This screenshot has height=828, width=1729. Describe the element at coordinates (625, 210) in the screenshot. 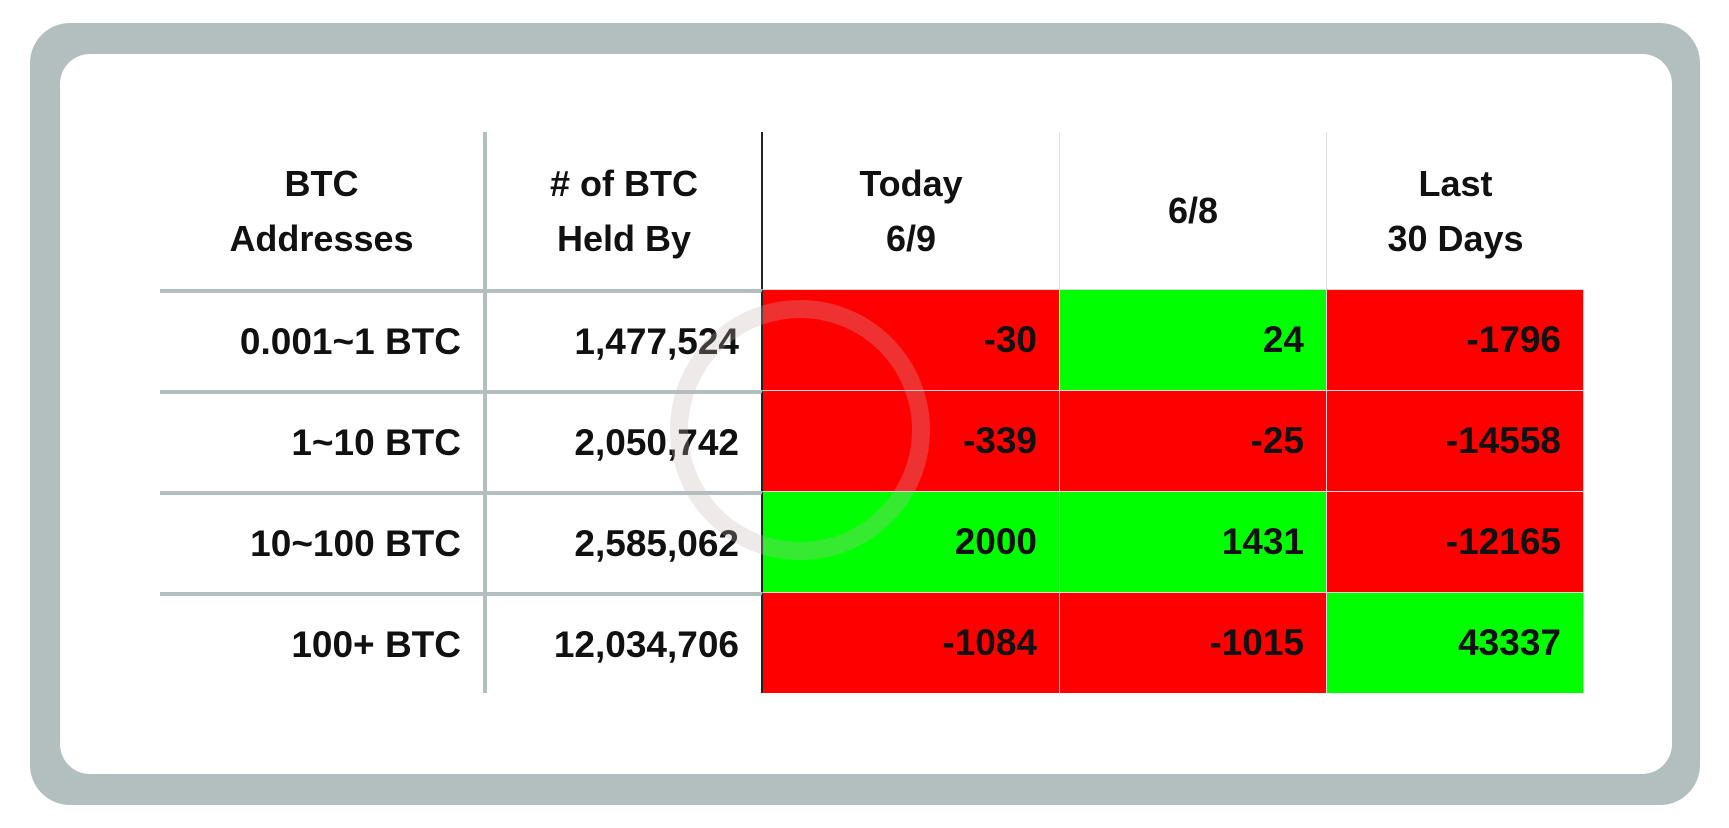

I see `header-held-by: # of BTC Held By` at that location.